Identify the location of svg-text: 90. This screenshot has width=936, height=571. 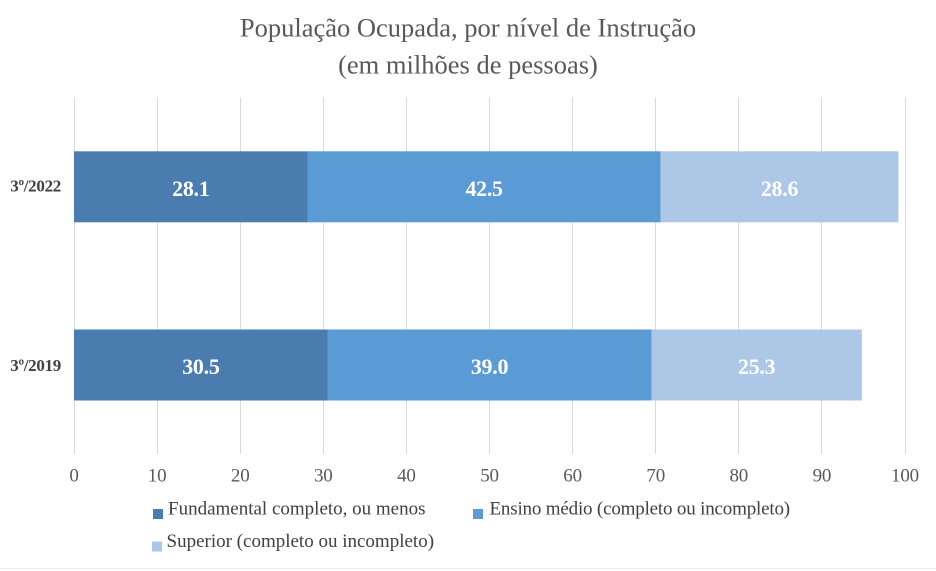
(822, 476).